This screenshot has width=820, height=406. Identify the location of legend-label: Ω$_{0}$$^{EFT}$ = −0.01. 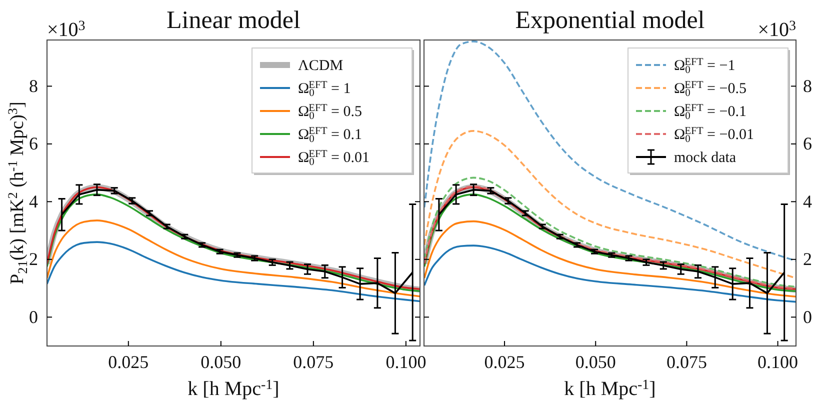
(714, 136).